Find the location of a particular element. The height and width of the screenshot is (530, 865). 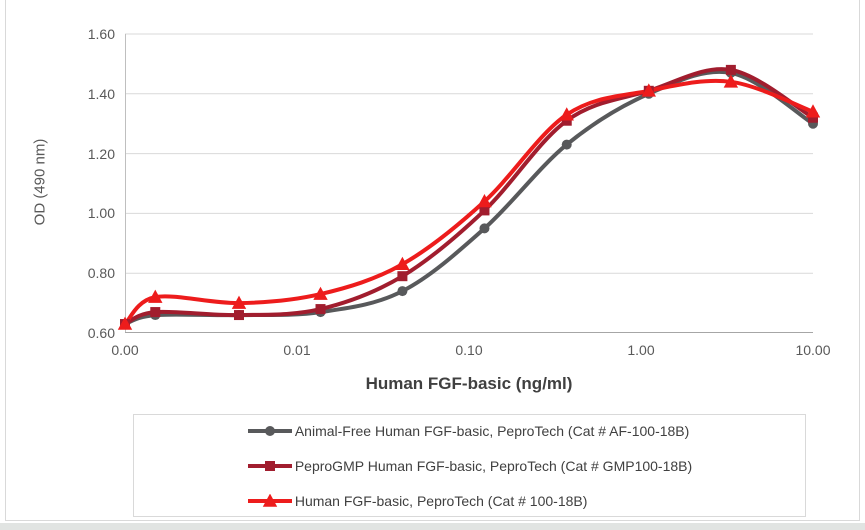

x-tick-label: 0.01 is located at coordinates (297, 350).